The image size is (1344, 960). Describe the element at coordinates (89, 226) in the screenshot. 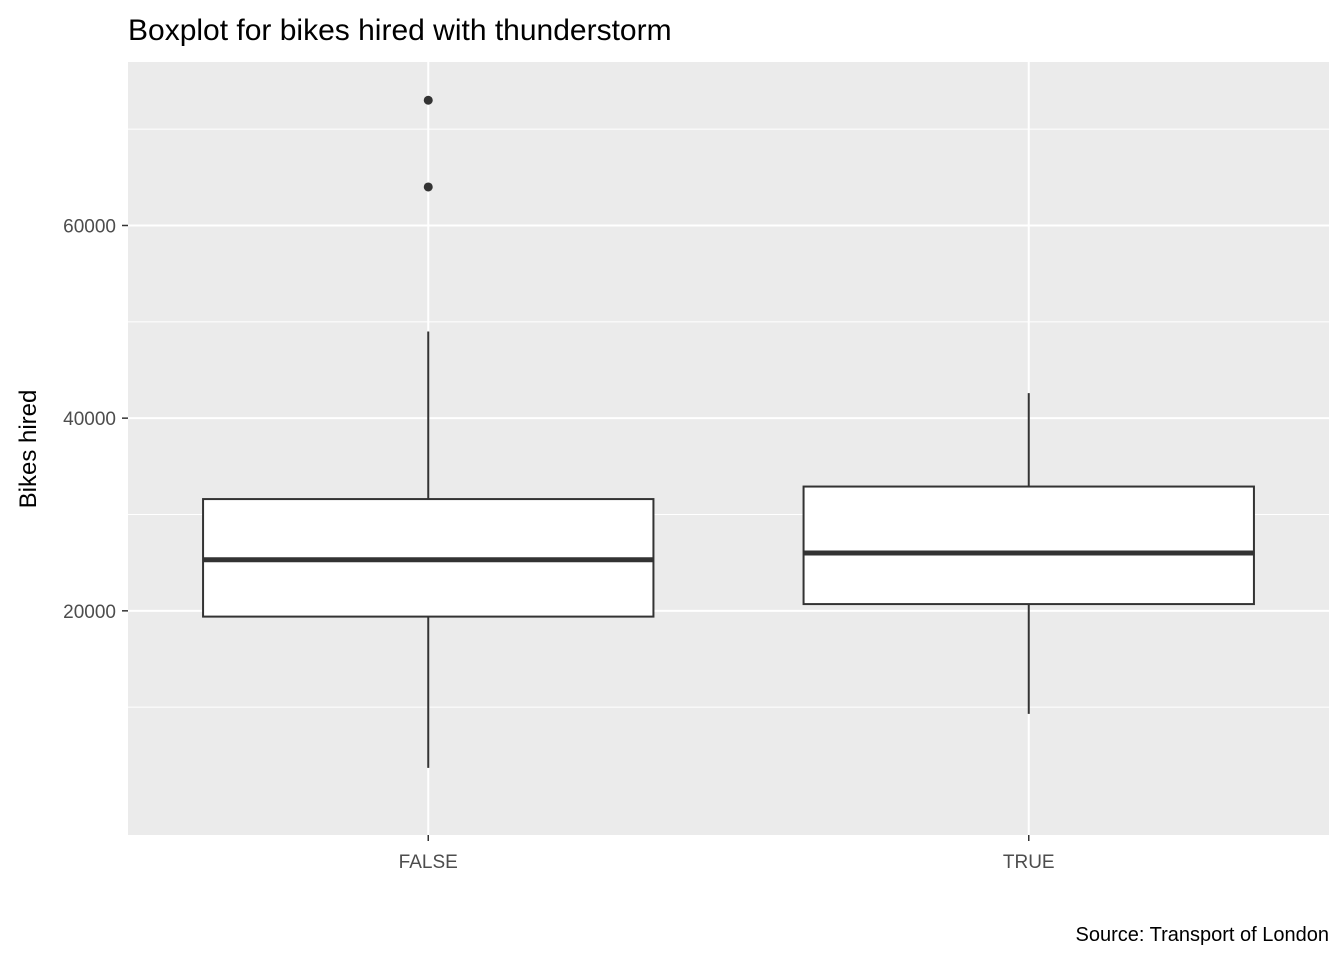

I see `y-tick-label: 60000` at that location.